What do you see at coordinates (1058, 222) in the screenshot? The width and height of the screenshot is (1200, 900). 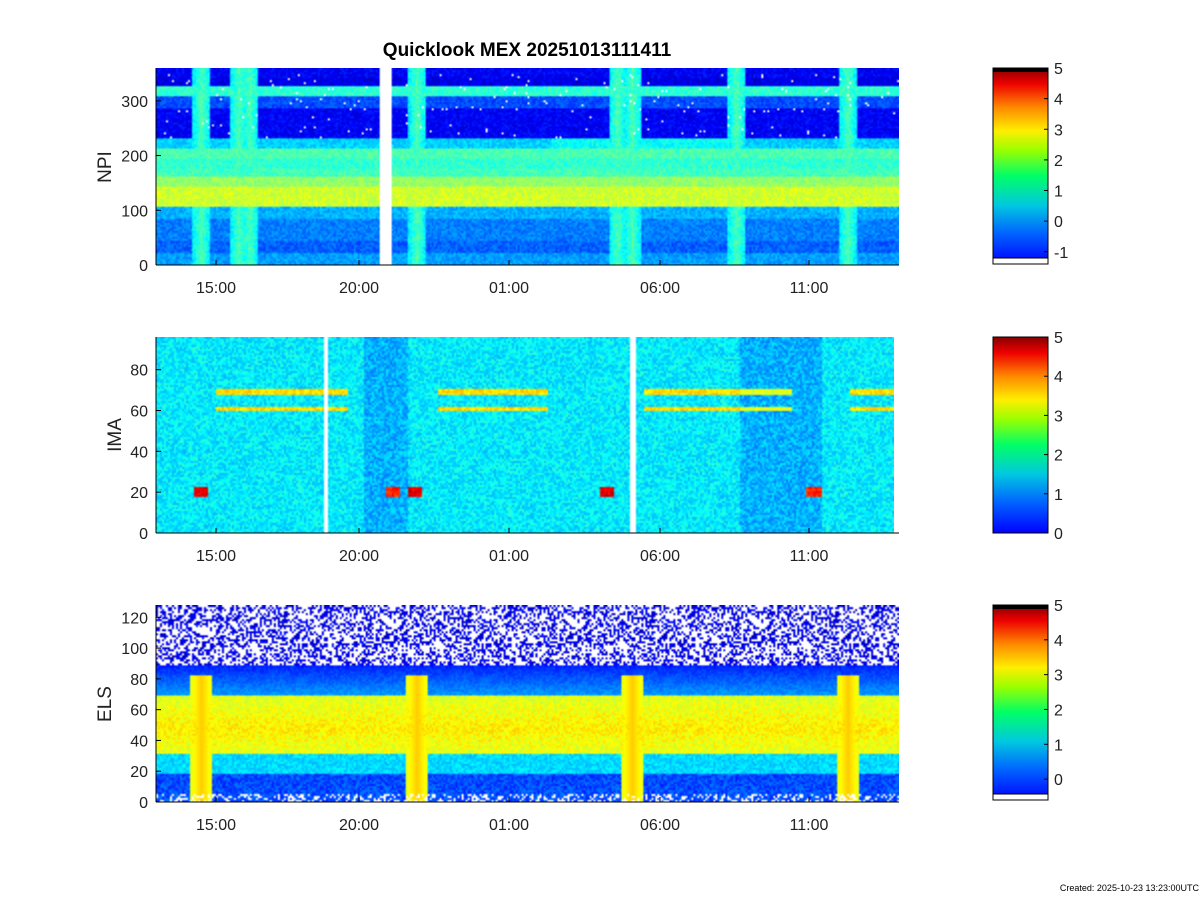 I see `npi-colorbar-tick-label: 0` at bounding box center [1058, 222].